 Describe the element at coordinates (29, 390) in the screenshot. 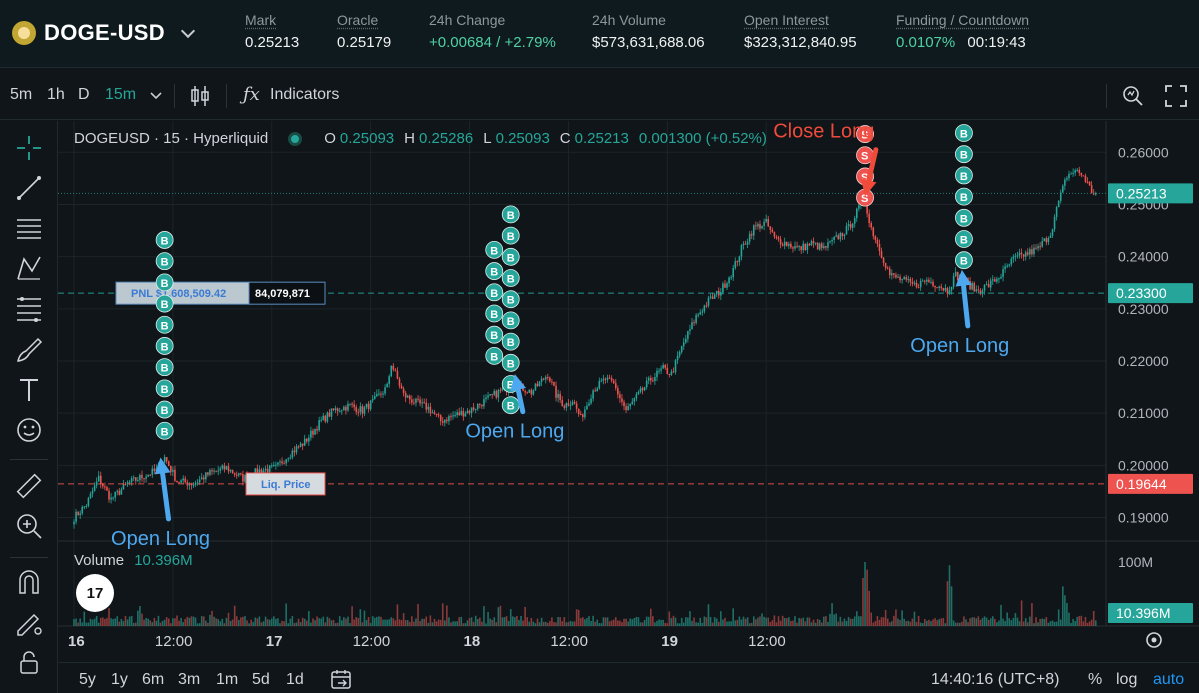

I see `text-tool-icon` at that location.